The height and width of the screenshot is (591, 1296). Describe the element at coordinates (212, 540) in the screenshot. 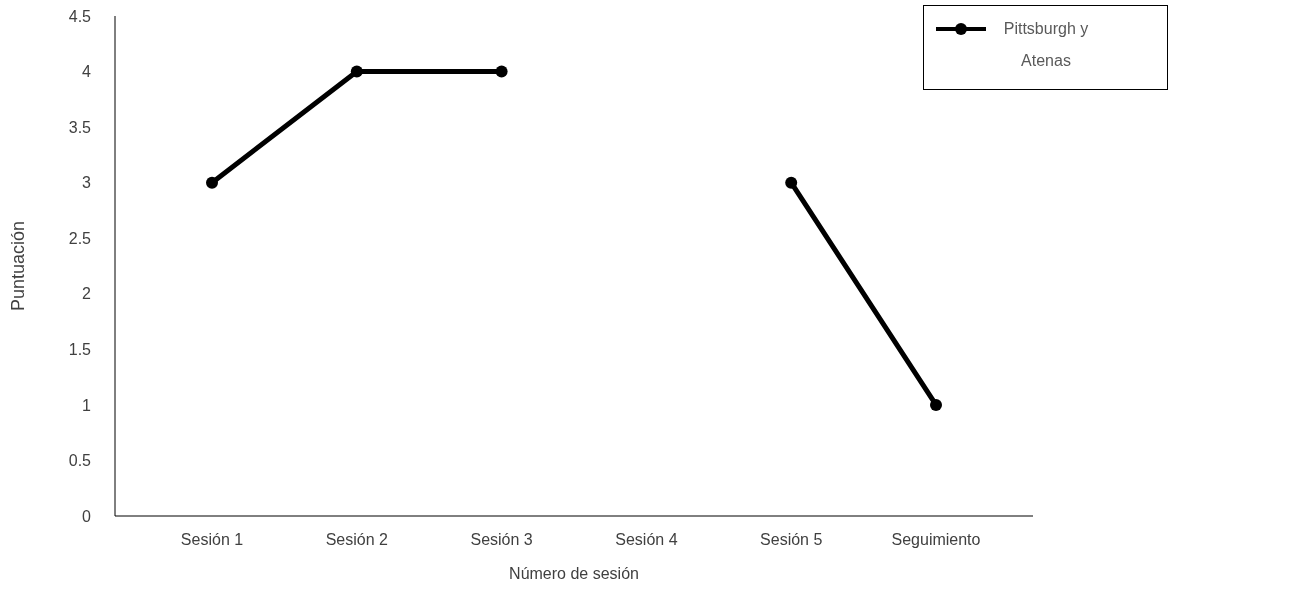

I see `x-tick-label: Sesión 1` at that location.